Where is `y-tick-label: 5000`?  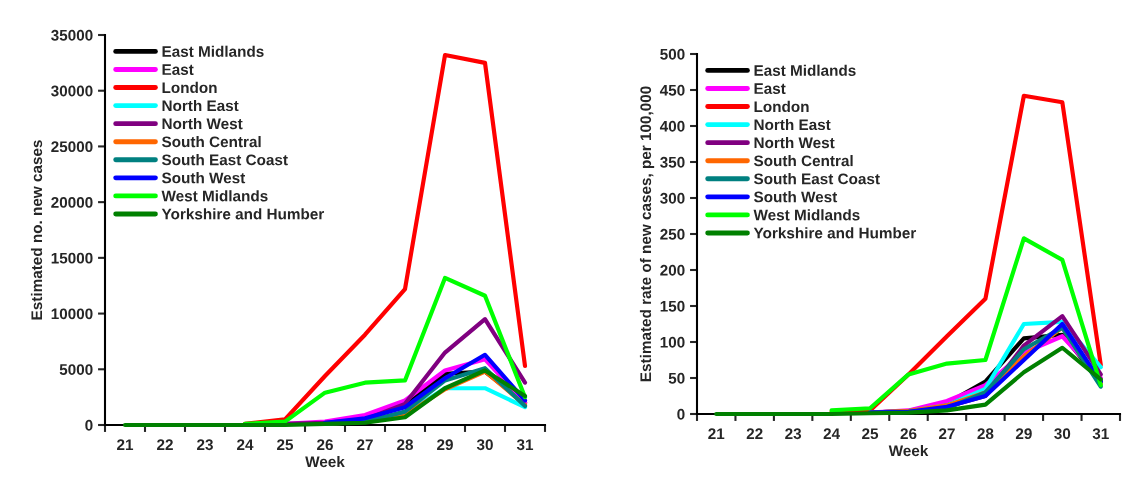 y-tick-label: 5000 is located at coordinates (76, 369).